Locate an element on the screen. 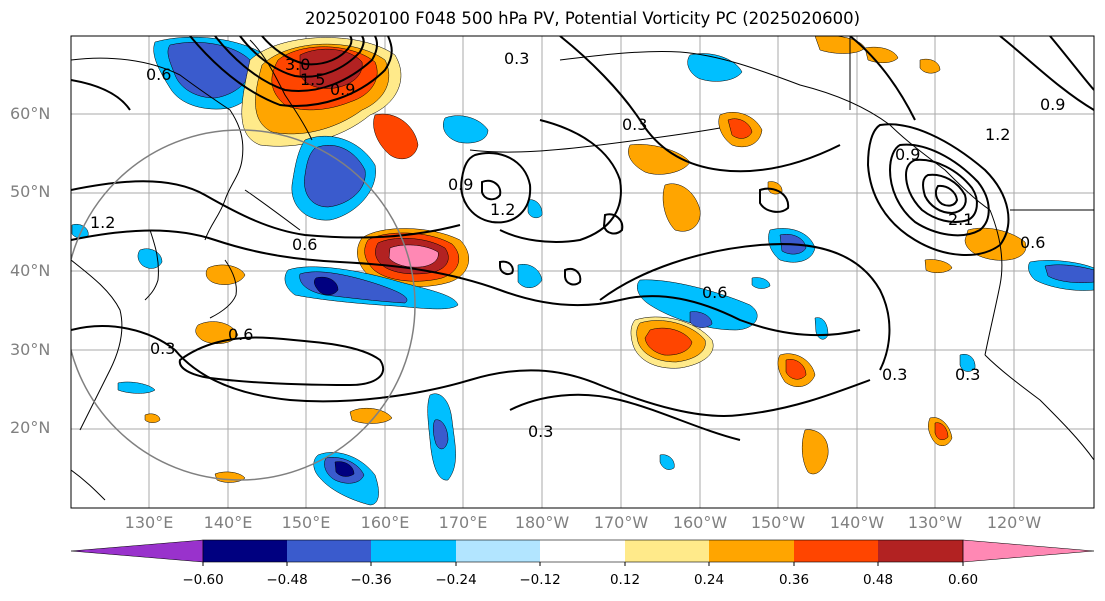  colorbar-tick-label: 0.48 is located at coordinates (878, 580).